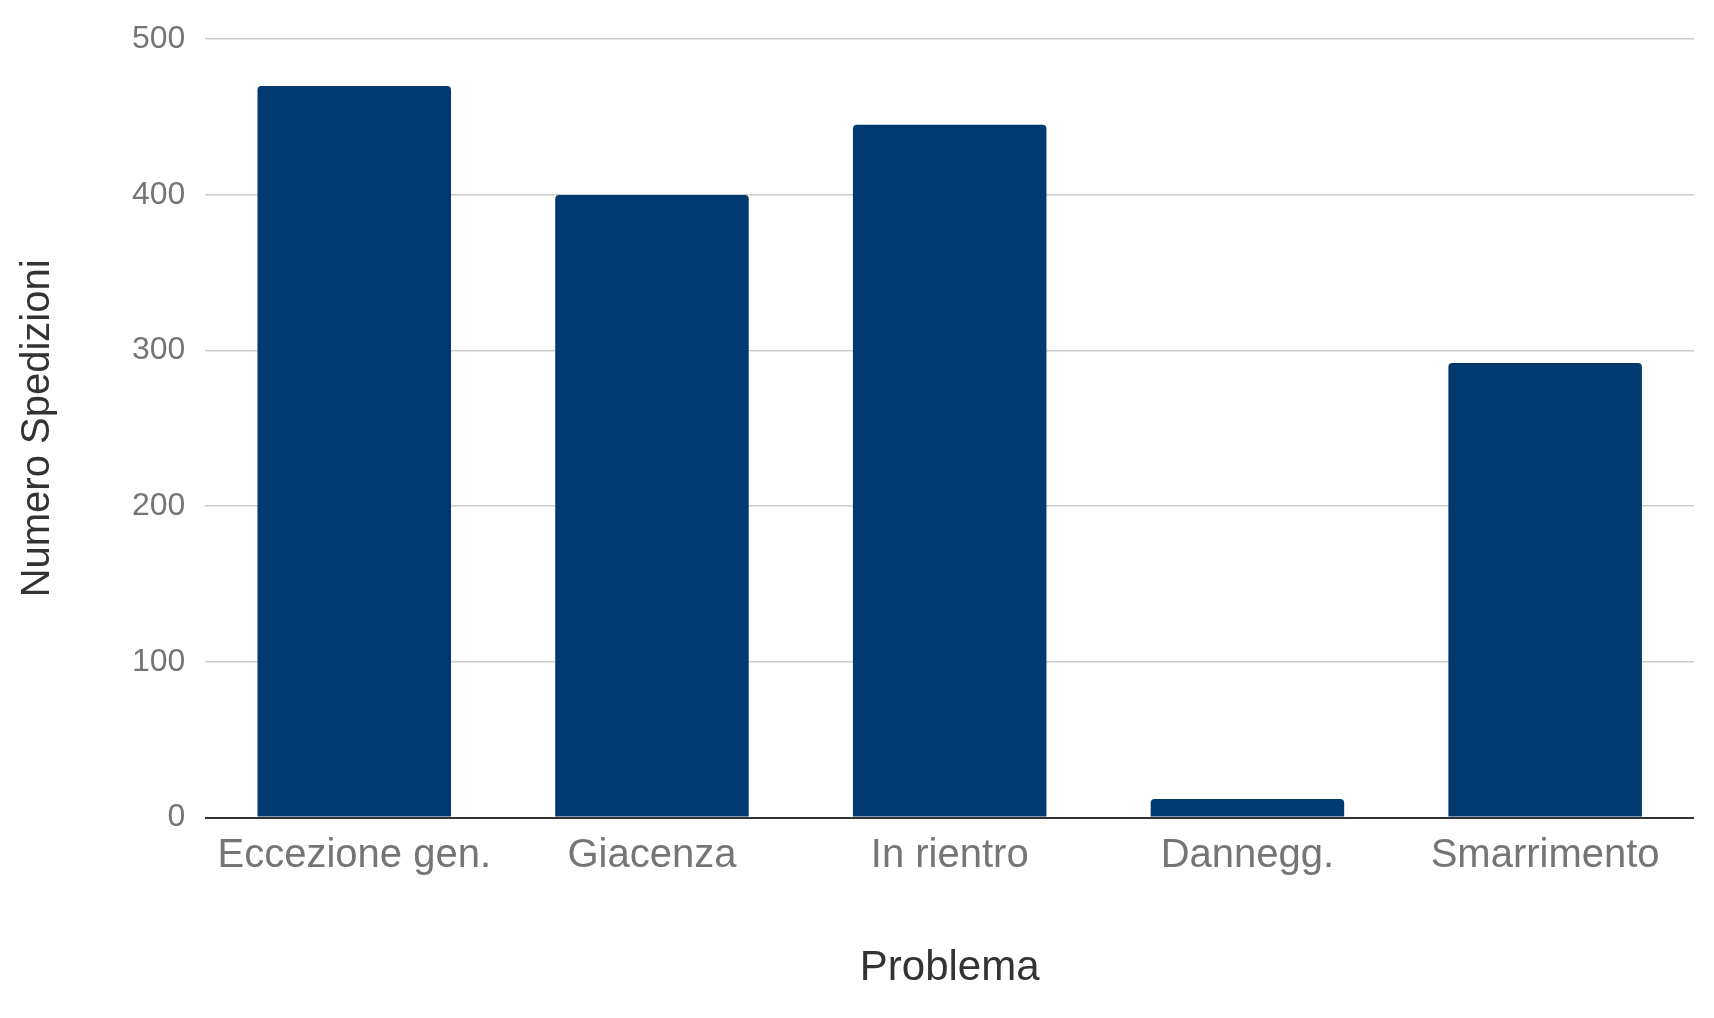 The image size is (1714, 1018). Describe the element at coordinates (159, 348) in the screenshot. I see `y-tick-label: 300` at that location.